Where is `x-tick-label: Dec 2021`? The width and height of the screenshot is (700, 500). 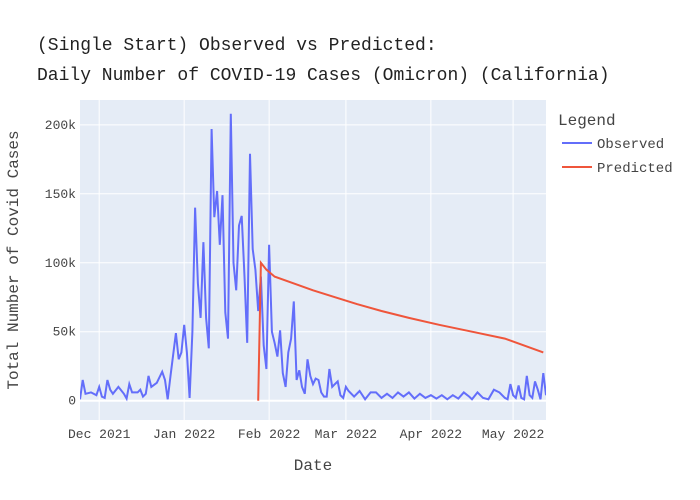 x-tick-label: Dec 2021 is located at coordinates (99, 434).